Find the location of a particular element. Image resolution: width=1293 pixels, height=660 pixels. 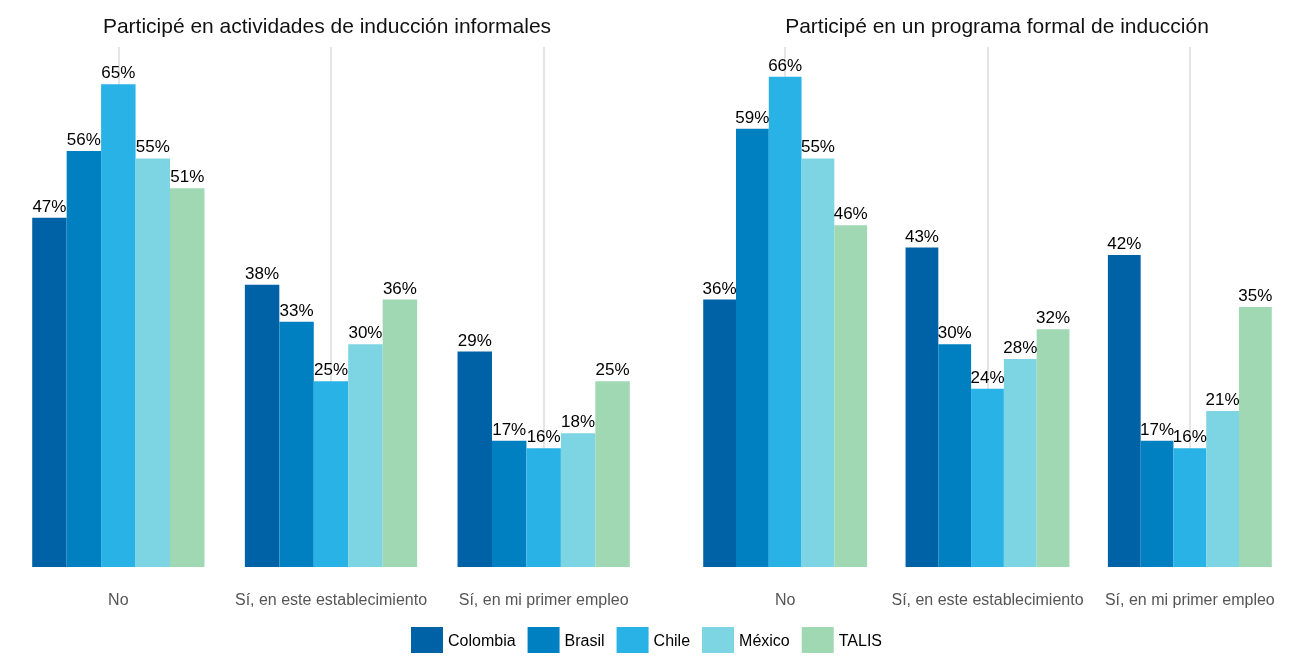

data-label: 65% is located at coordinates (118, 73).